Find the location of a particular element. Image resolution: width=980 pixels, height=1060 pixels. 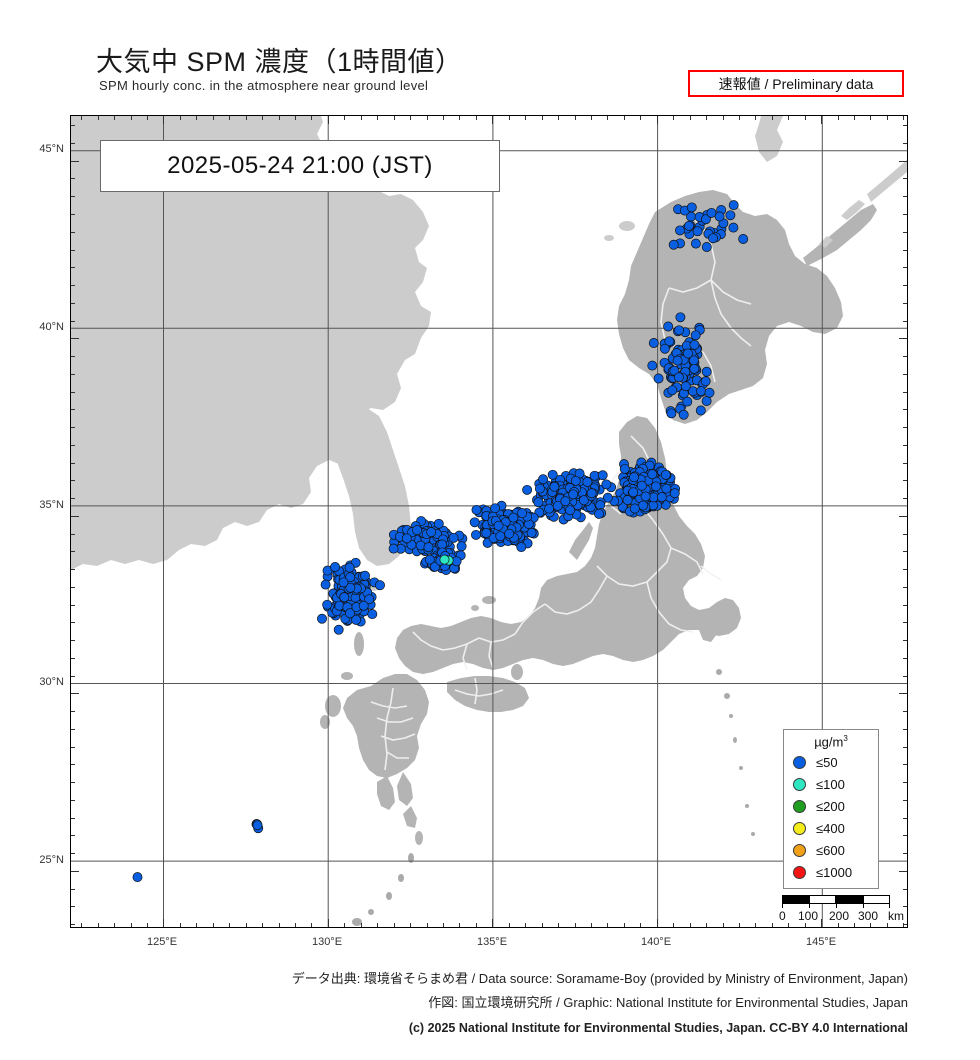

legend-item-0: ≤50 is located at coordinates (831, 762).